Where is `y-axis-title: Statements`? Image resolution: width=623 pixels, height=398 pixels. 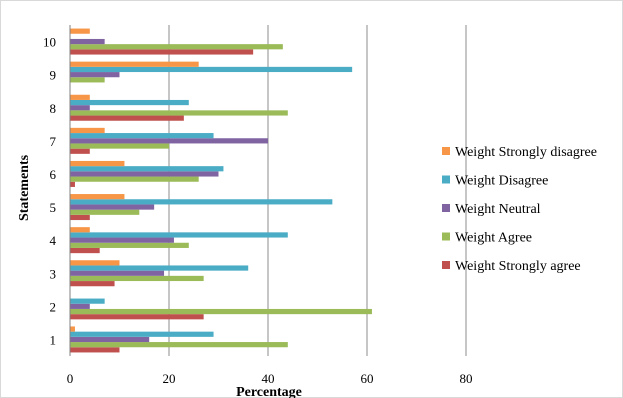
y-axis-title: Statements is located at coordinates (24, 187).